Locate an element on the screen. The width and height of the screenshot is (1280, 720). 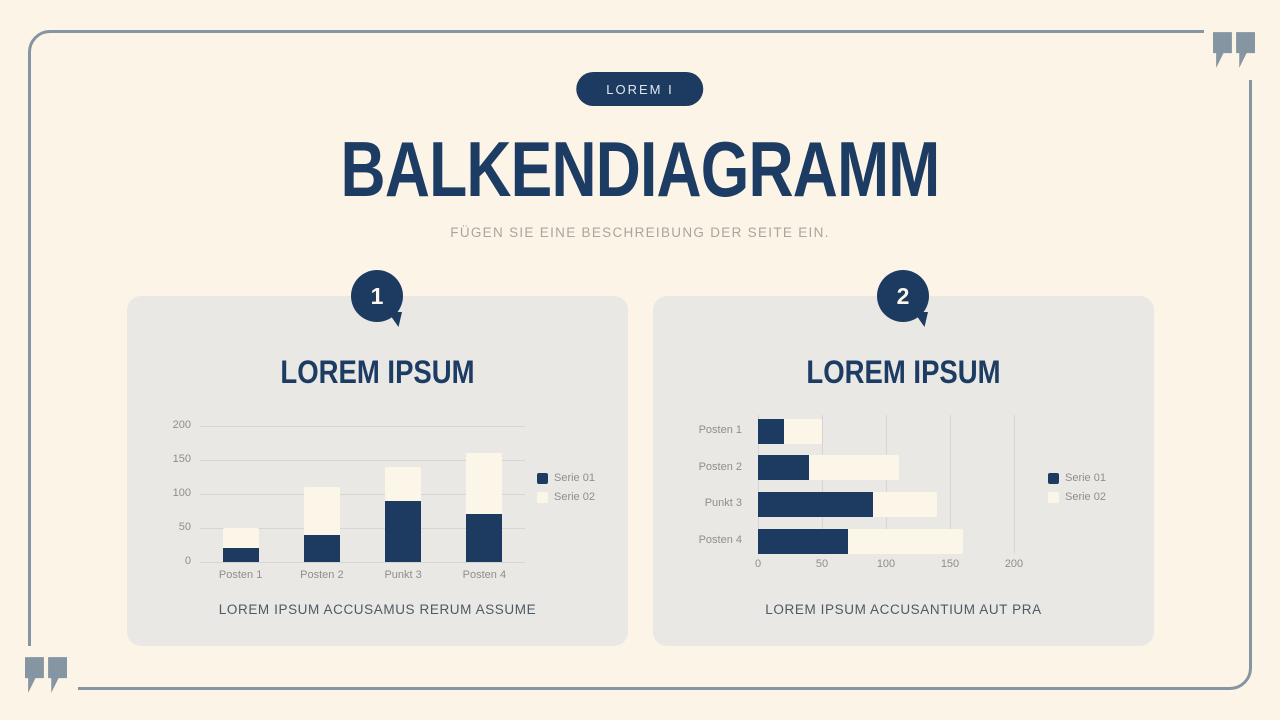
card-2-title: LOREM IPSUM is located at coordinates (903, 372).